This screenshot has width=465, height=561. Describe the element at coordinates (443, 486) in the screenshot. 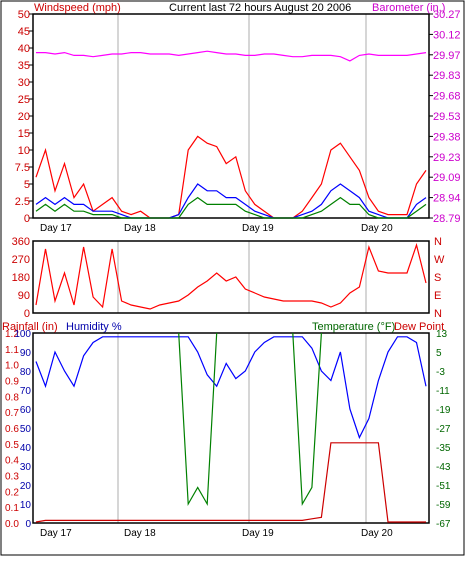

I see `temperature-tick-label: -51` at that location.